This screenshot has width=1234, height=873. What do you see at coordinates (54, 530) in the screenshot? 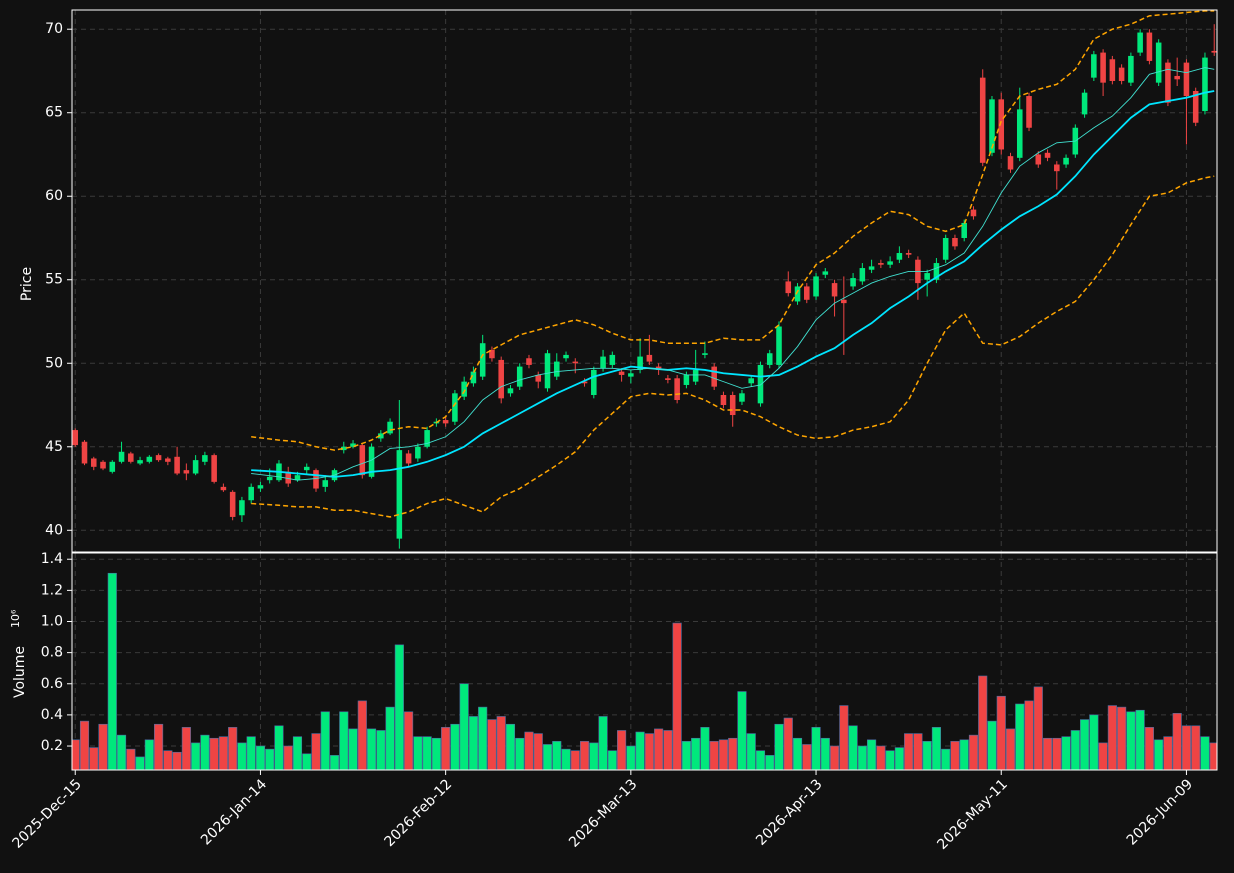
I see `y-tick-label: 40` at bounding box center [54, 530].